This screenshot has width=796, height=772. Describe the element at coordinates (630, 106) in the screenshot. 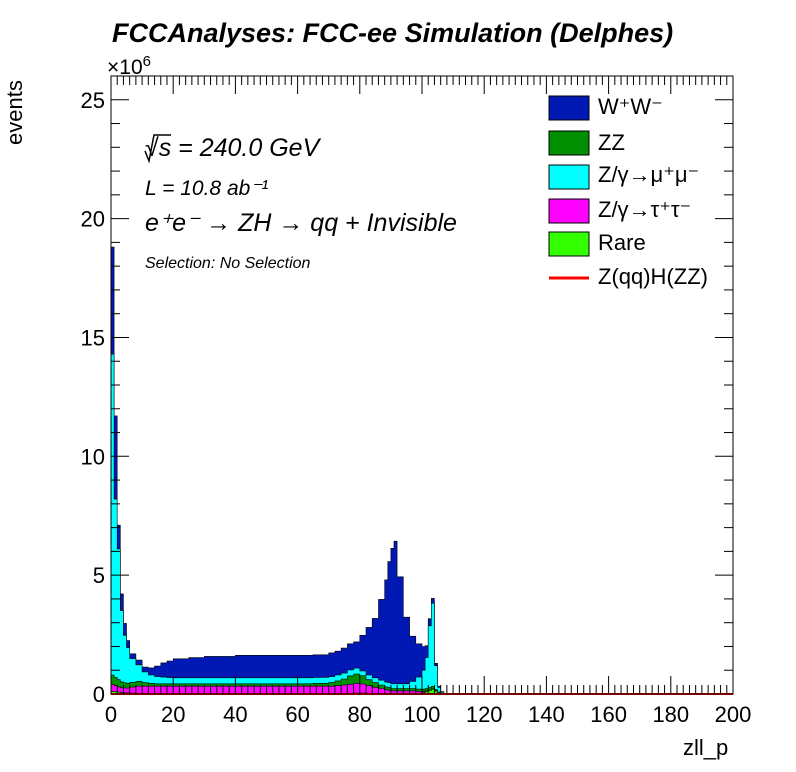

I see `legend-label-ww: W⁺W⁻` at that location.